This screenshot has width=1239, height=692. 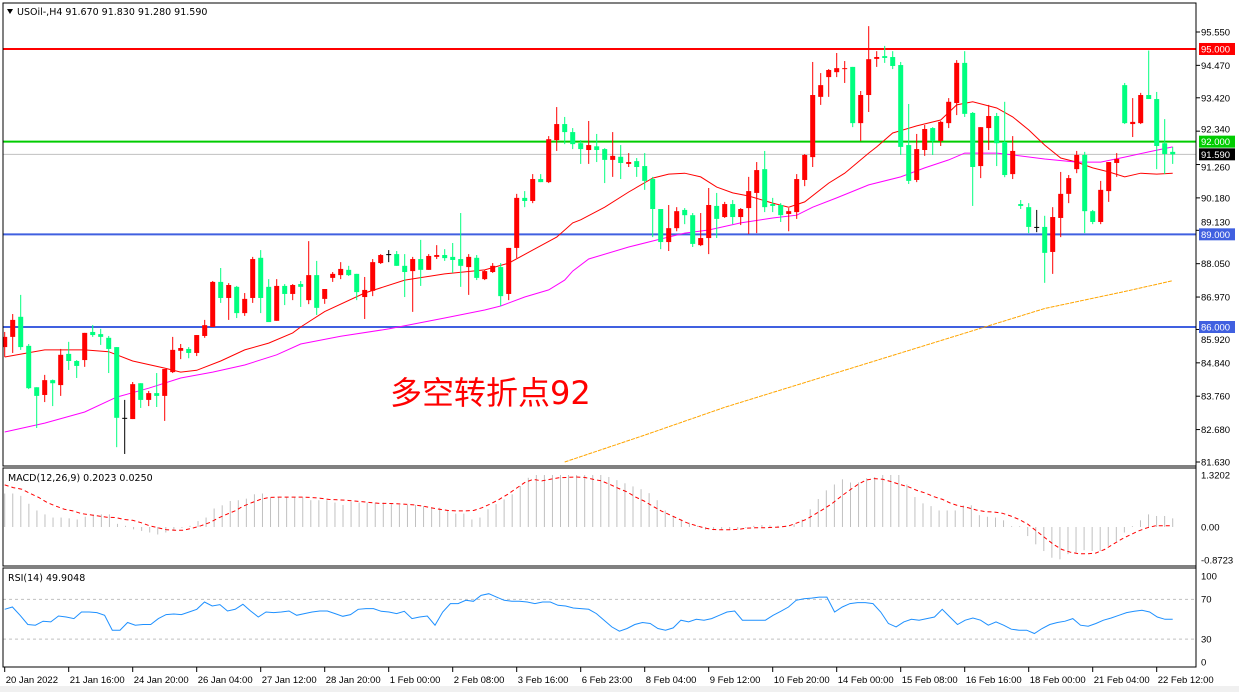 What do you see at coordinates (1209, 577) in the screenshot?
I see `rsi-tick-label: 100` at bounding box center [1209, 577].